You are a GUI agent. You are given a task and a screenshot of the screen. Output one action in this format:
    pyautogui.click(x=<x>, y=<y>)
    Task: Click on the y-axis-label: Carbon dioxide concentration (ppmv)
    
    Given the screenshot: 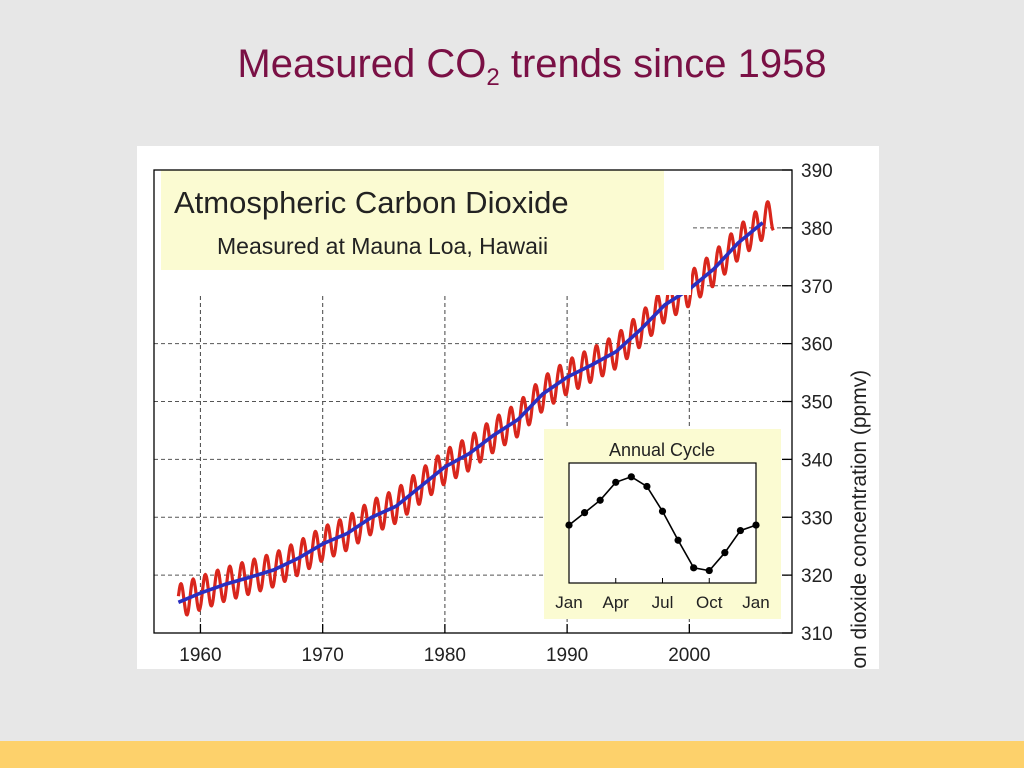 What is the action you would take?
    pyautogui.click(x=859, y=519)
    